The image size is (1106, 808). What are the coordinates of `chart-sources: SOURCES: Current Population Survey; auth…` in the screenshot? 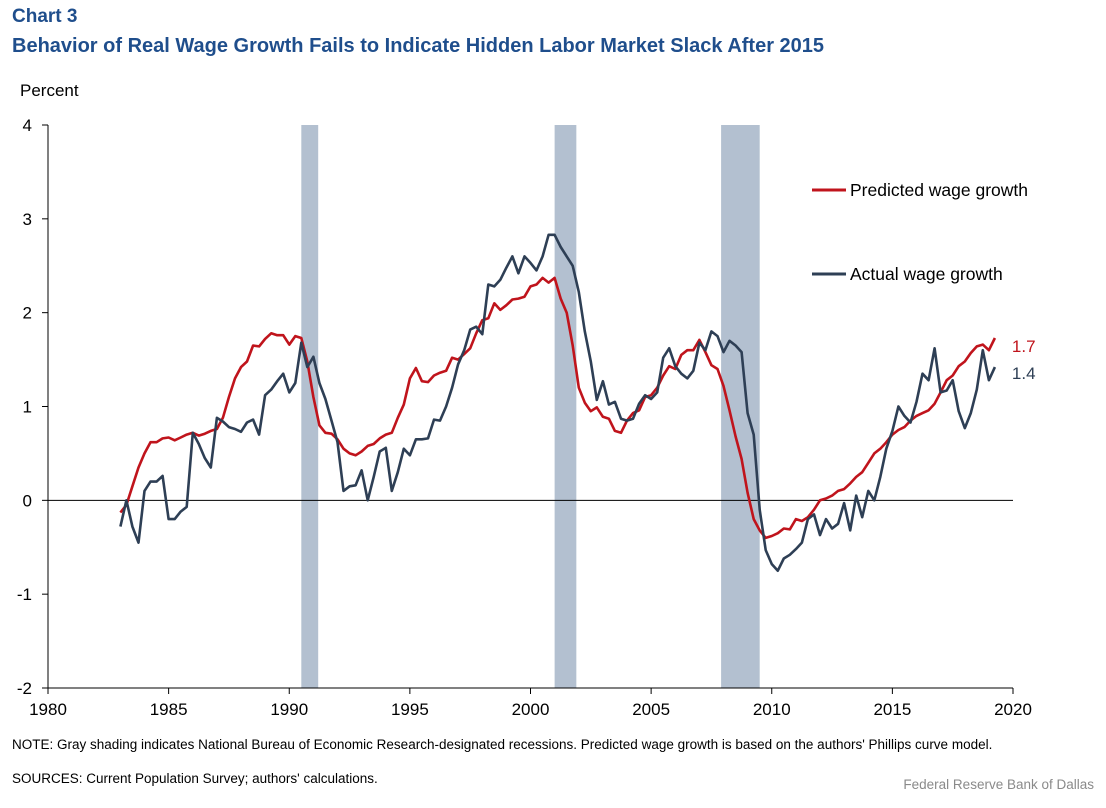 It's located at (195, 778).